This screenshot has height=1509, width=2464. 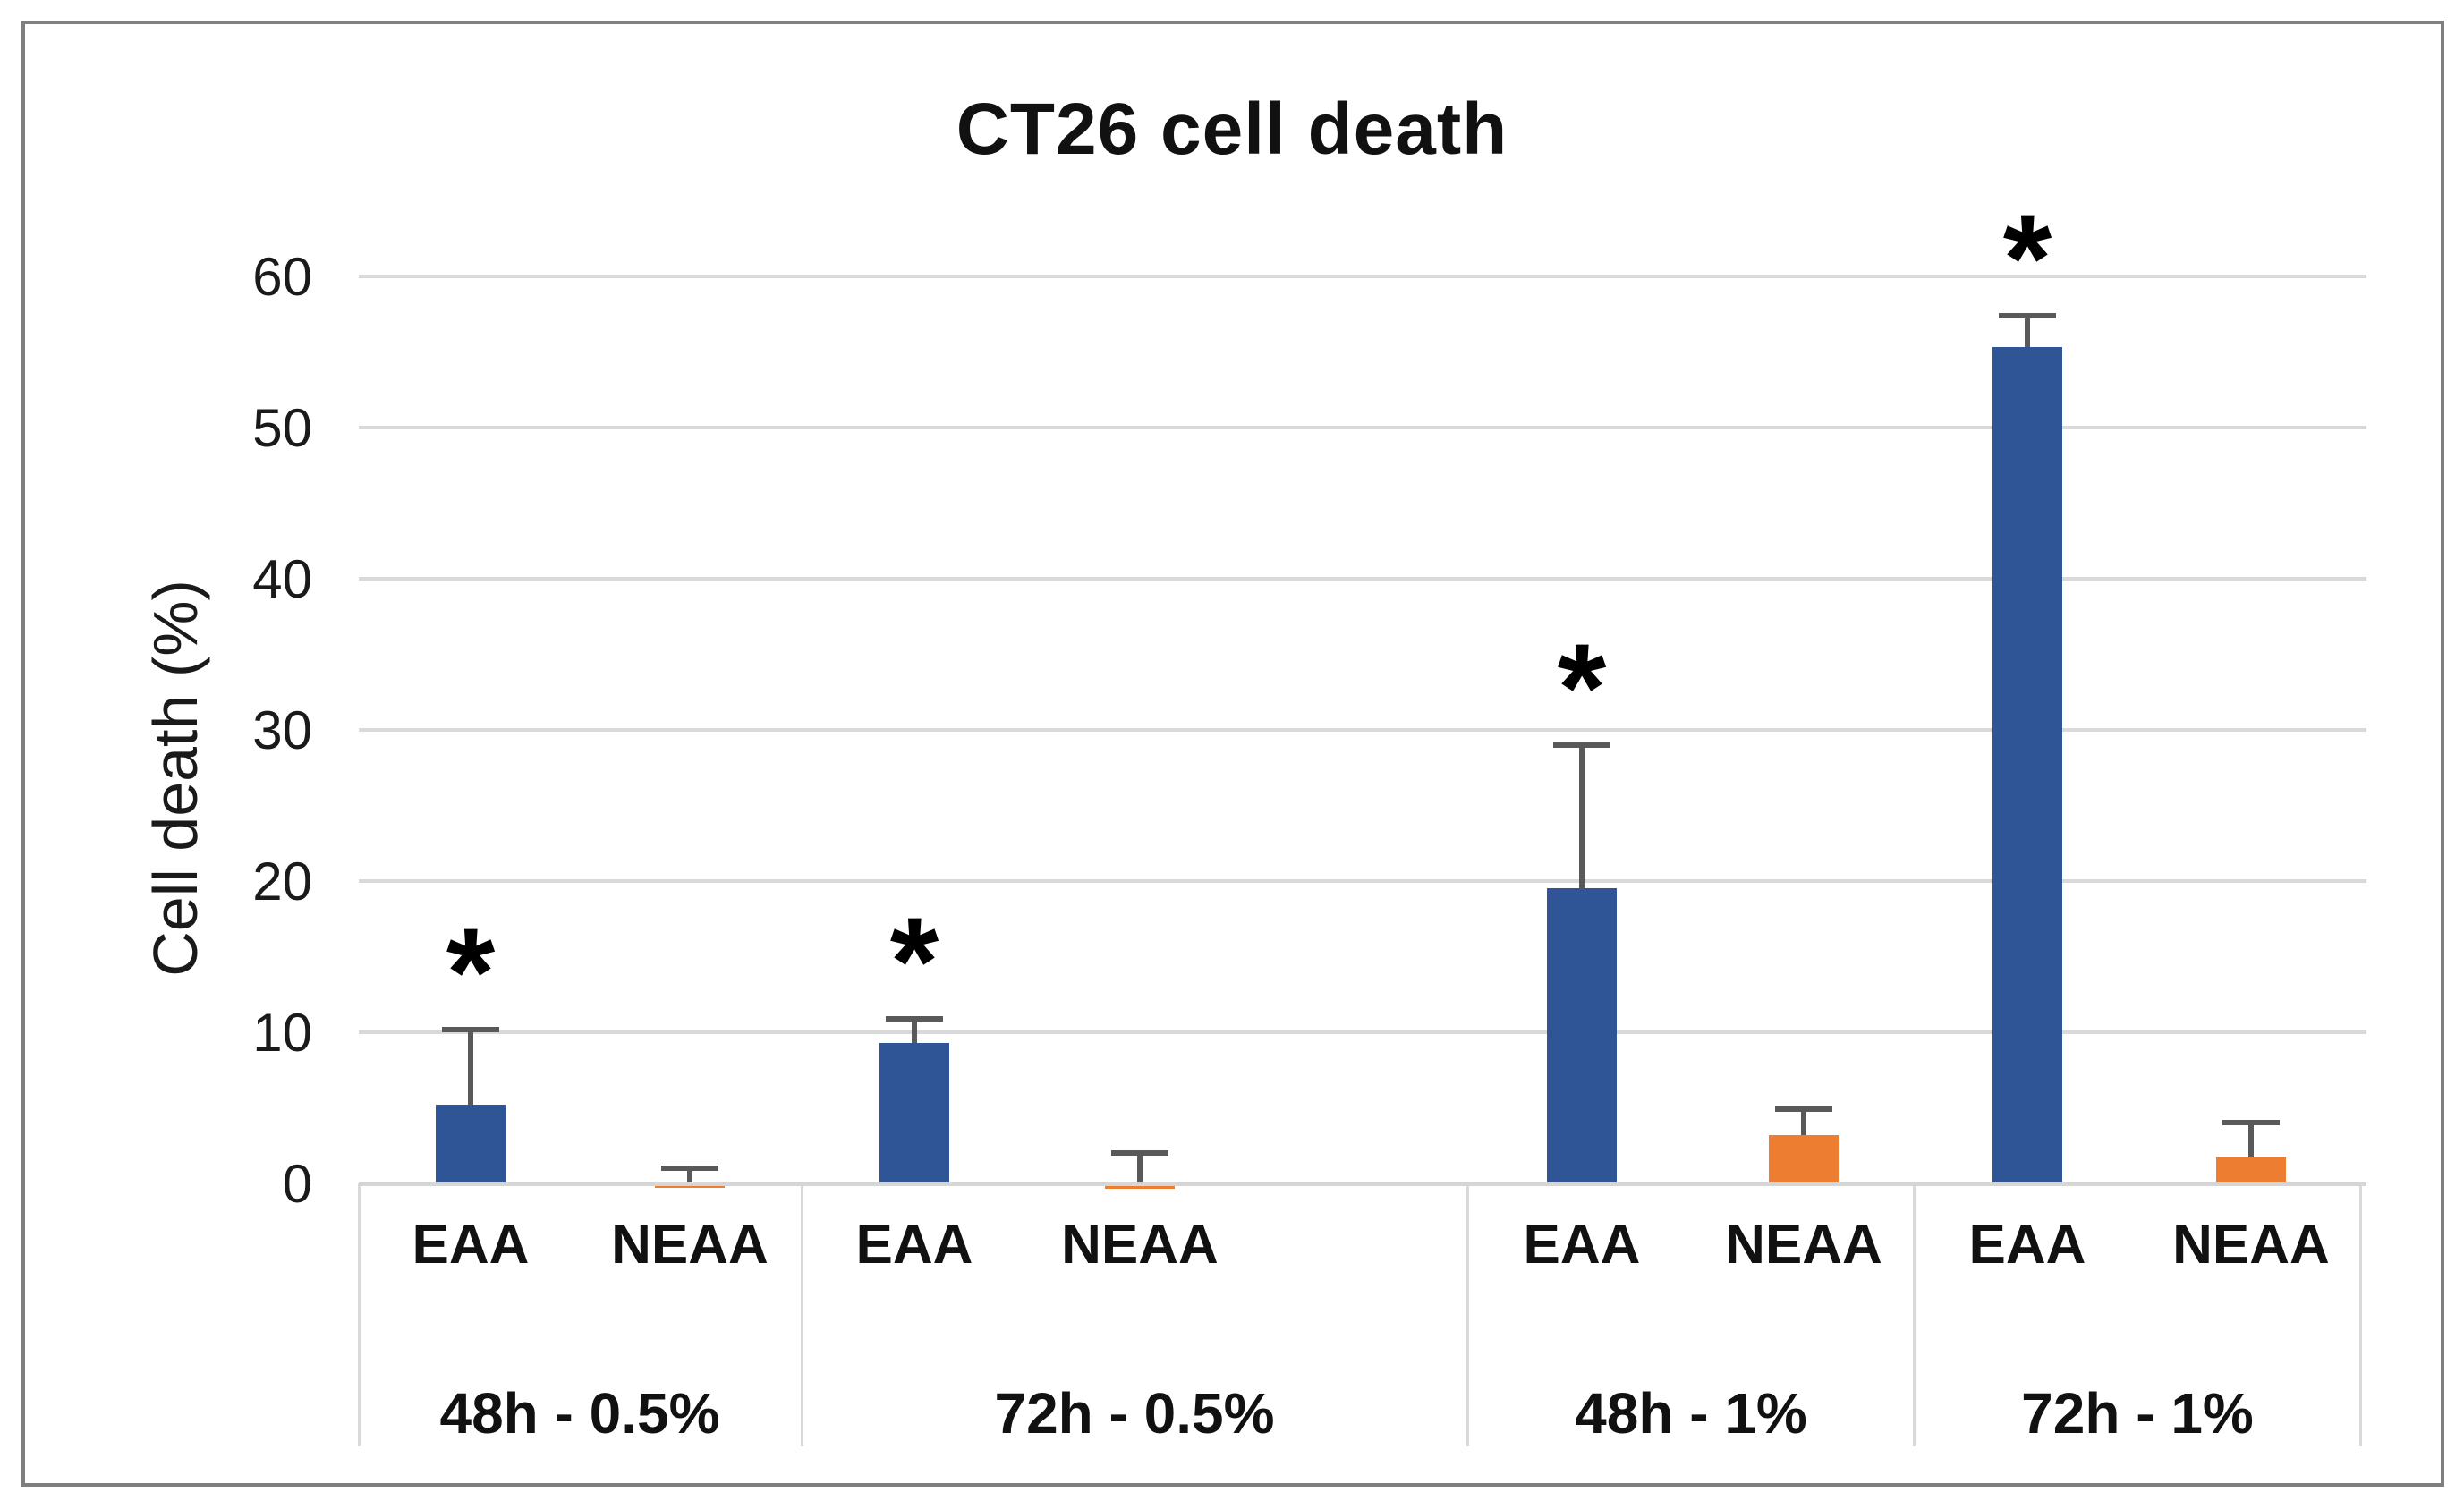 I want to click on category-label-neaa-group1: NEAA, so click(x=690, y=1245).